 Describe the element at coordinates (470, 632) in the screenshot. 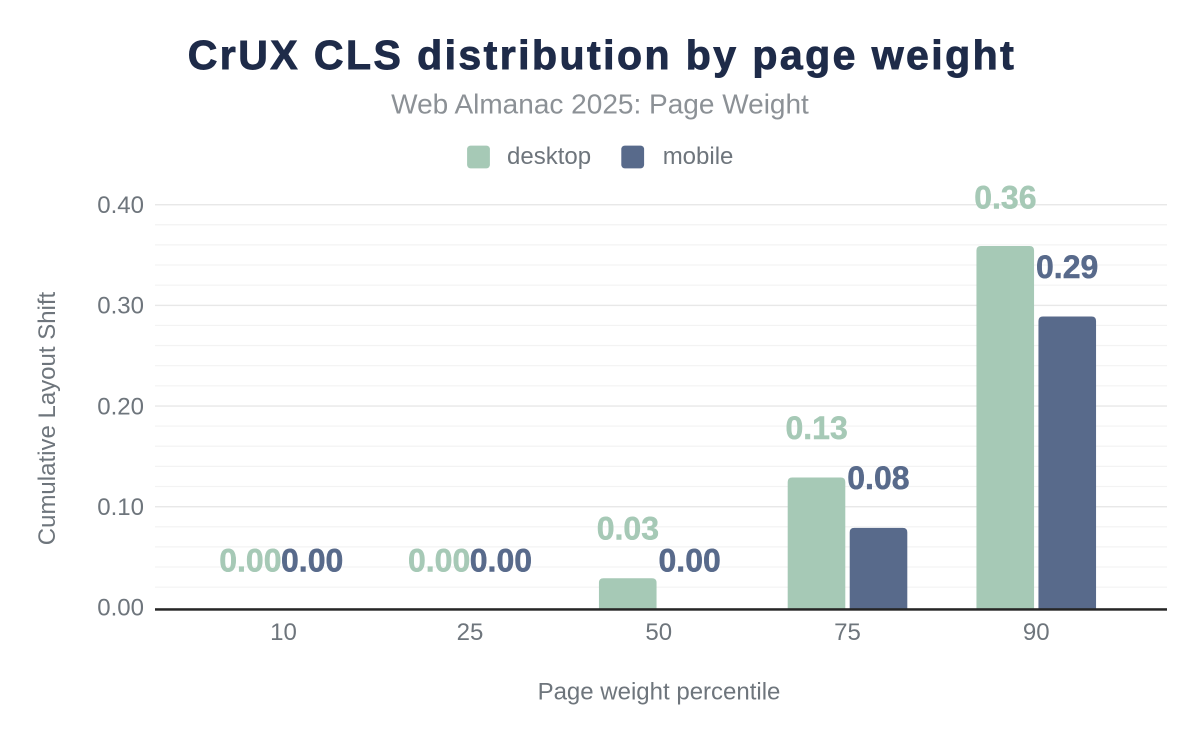

I see `svg-text: 25` at that location.